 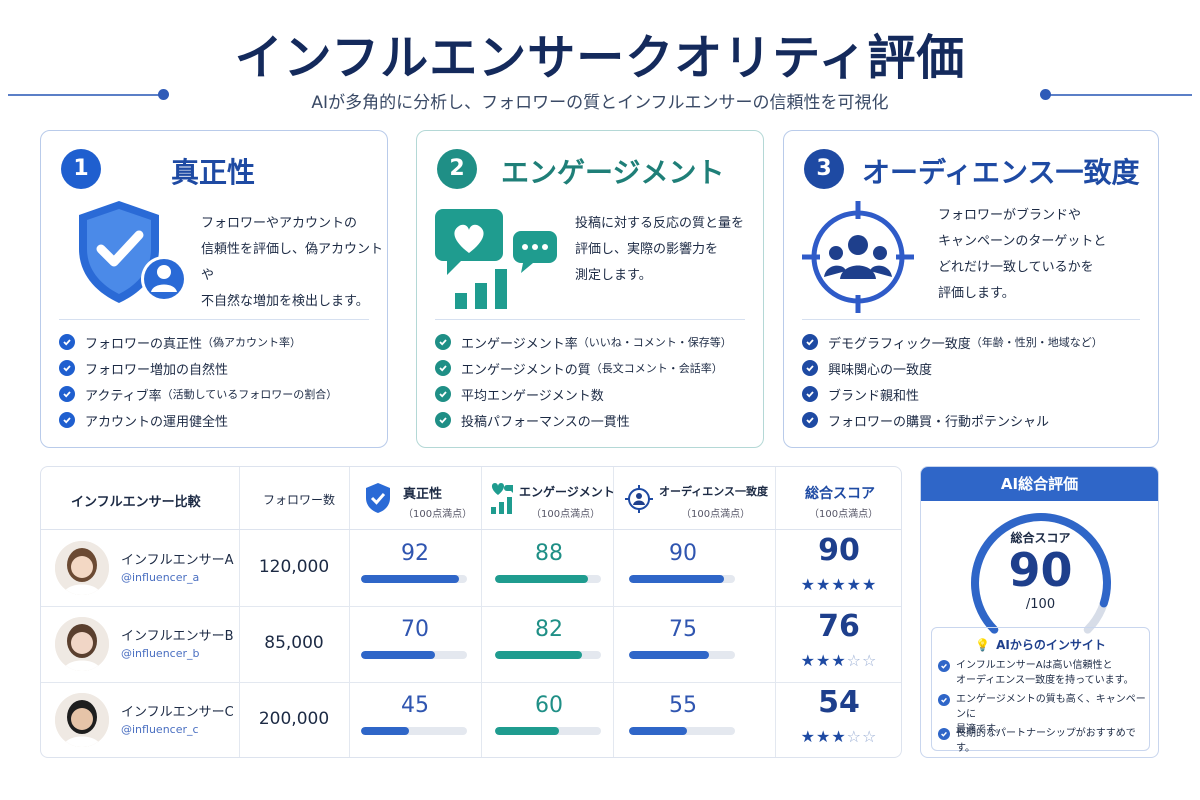 I want to click on header-engagement: エンゲージメント, so click(x=567, y=492).